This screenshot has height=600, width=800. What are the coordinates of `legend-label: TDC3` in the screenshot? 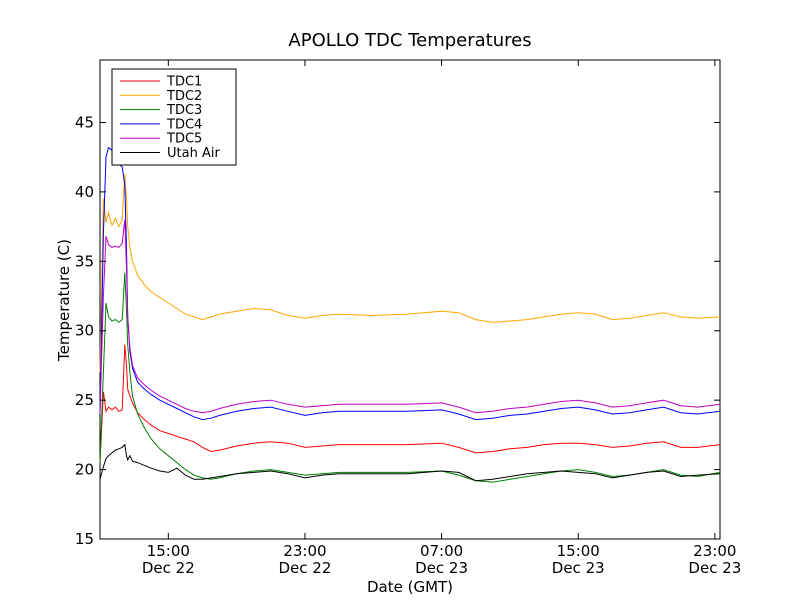 It's located at (184, 110).